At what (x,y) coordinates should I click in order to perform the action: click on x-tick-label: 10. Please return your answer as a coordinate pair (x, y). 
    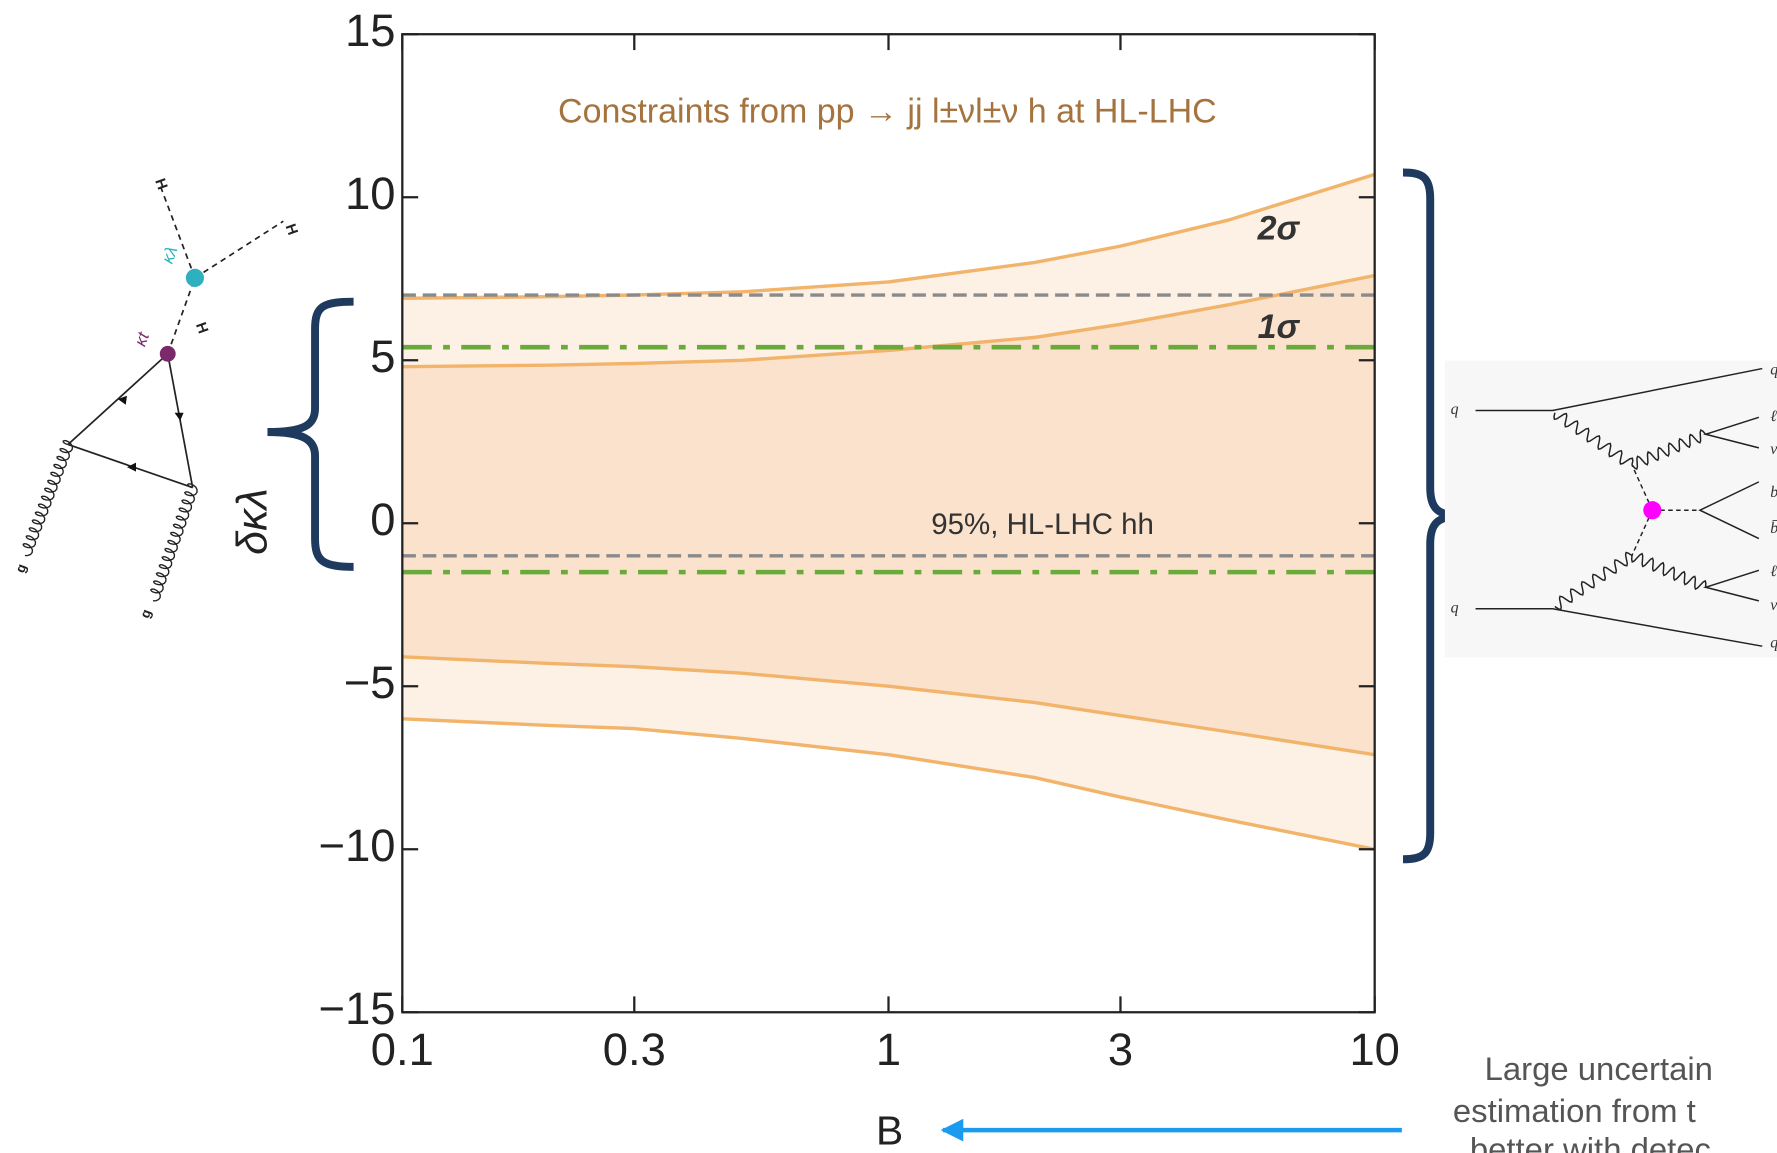
    Looking at the image, I should click on (1374, 1049).